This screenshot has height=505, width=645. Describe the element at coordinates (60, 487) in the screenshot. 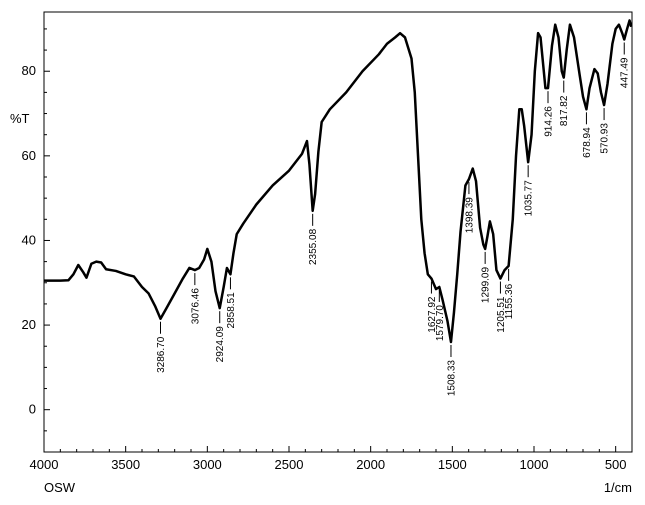

I see `corner-label: OSW` at that location.